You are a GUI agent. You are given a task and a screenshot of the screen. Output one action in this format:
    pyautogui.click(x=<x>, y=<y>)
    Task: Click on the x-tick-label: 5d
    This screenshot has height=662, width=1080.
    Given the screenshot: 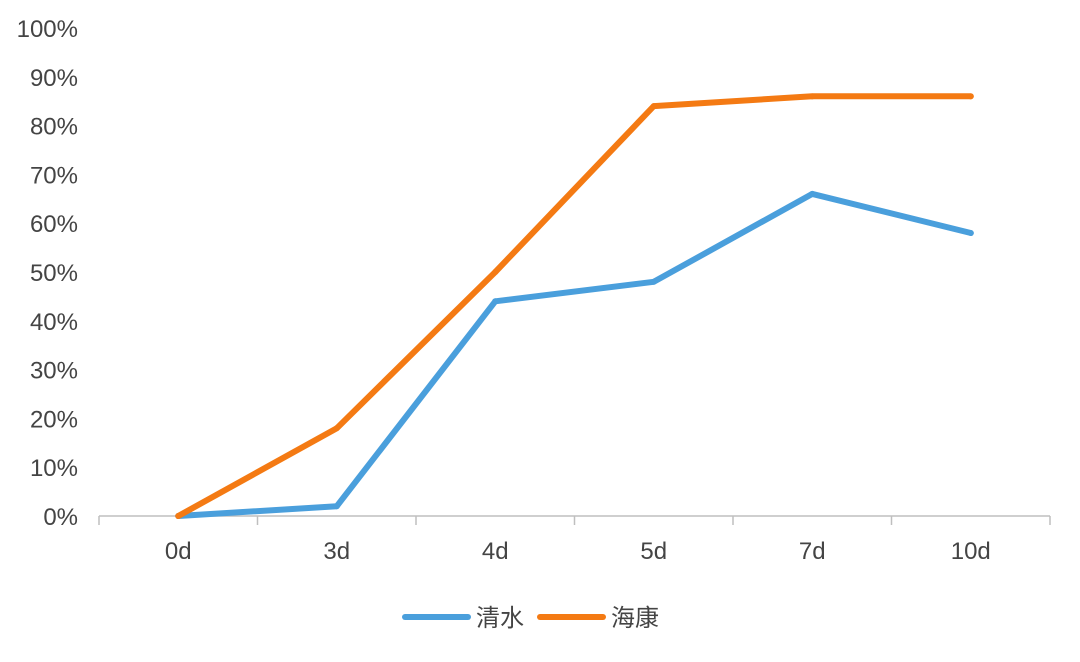 What is the action you would take?
    pyautogui.click(x=653, y=551)
    